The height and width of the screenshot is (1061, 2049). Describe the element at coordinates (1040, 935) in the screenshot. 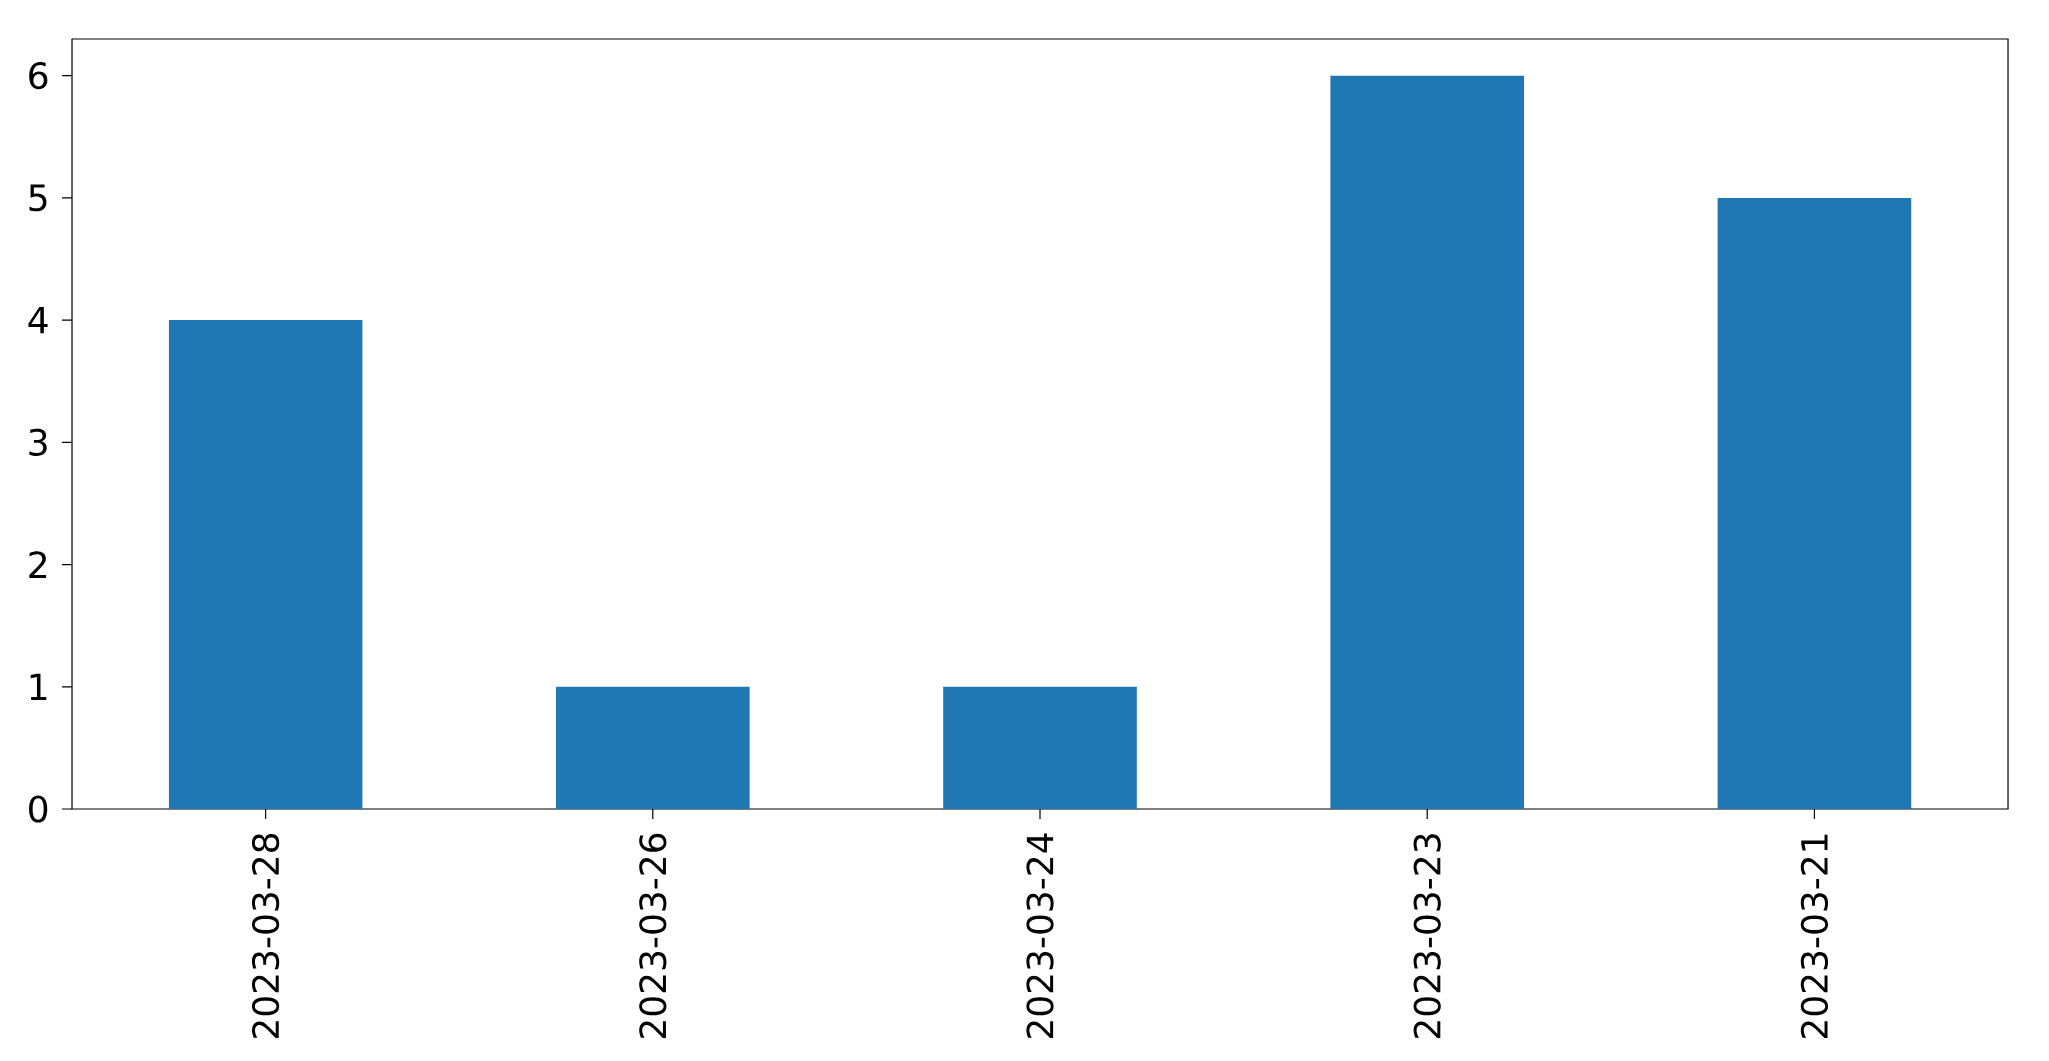

I see `x-tick-label: 2023-03-24` at that location.